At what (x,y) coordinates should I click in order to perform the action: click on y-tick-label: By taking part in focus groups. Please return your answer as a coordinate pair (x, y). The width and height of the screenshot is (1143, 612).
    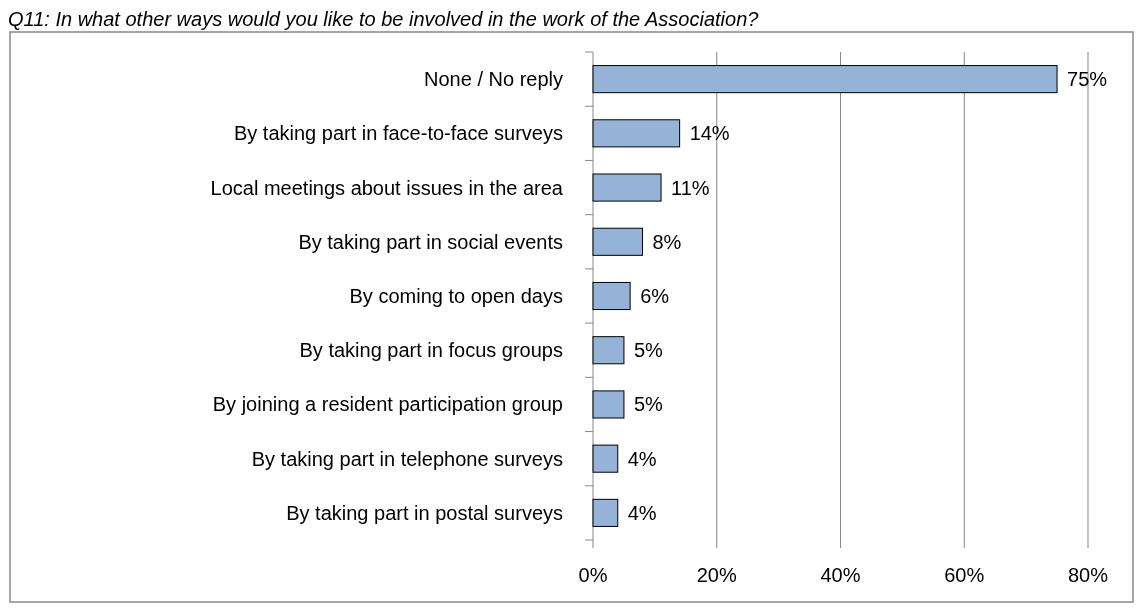
    Looking at the image, I should click on (431, 350).